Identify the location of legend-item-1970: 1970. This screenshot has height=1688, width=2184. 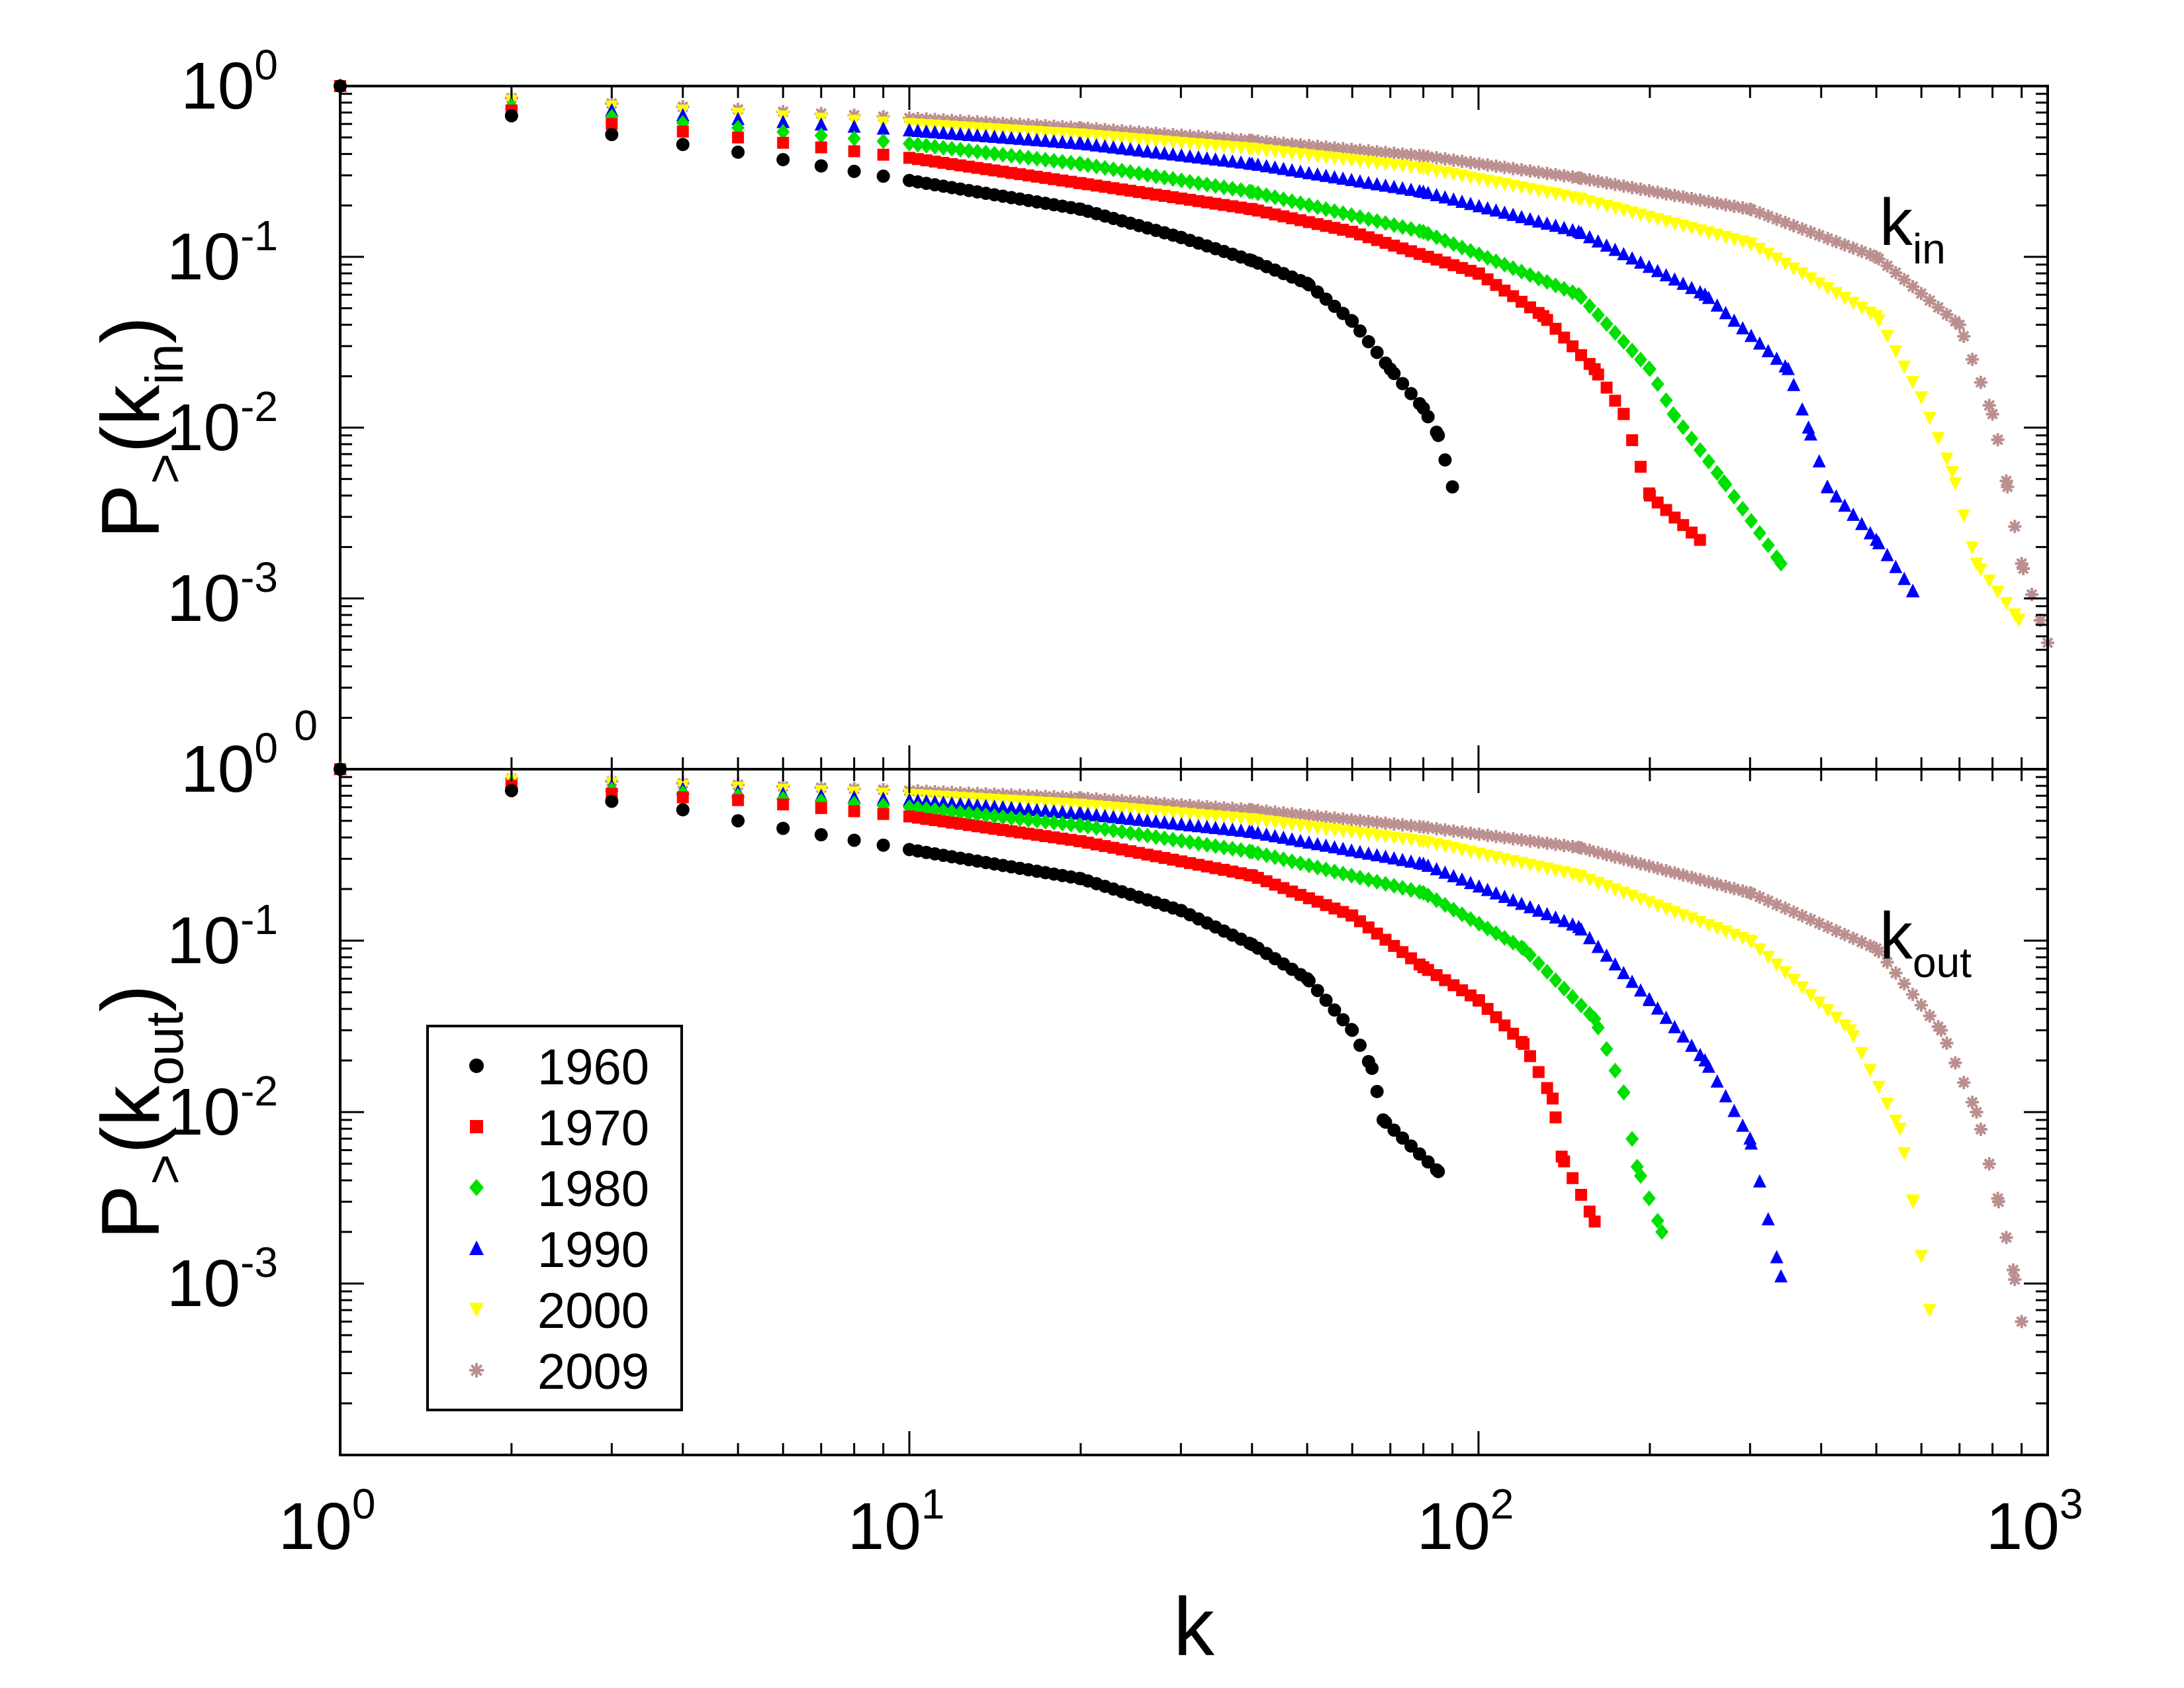
(559, 1128).